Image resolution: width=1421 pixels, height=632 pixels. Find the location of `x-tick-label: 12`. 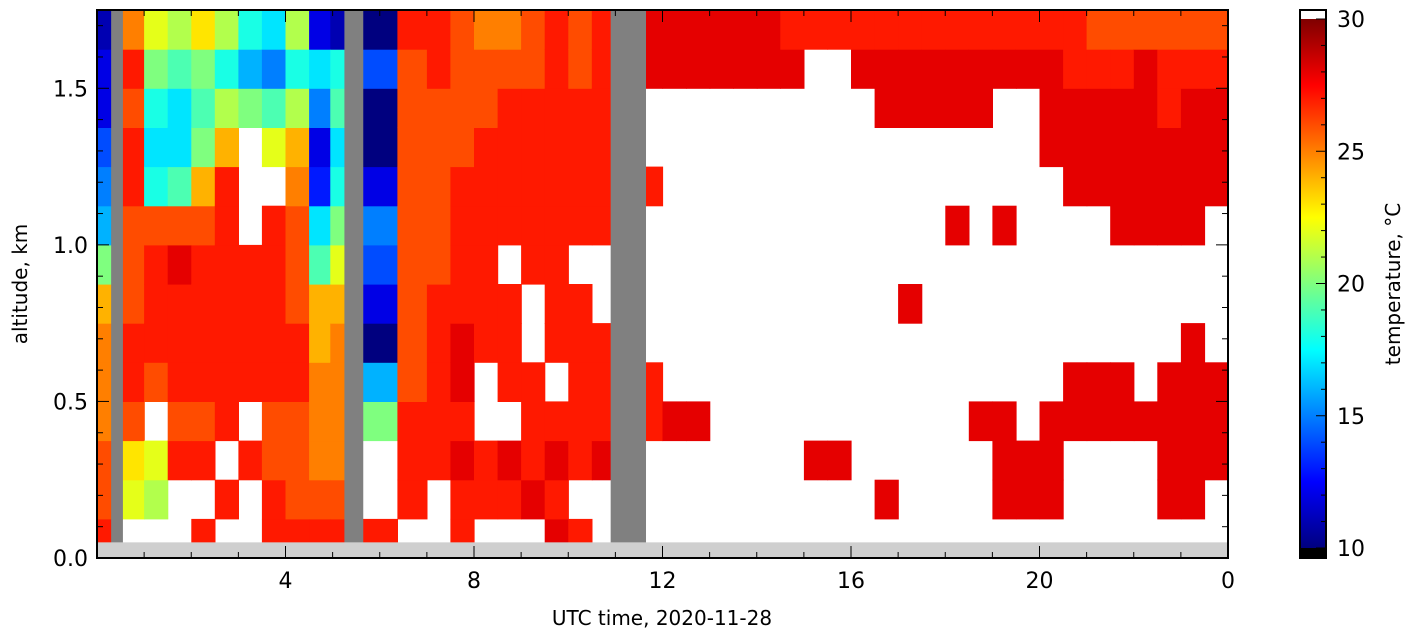

x-tick-label: 12 is located at coordinates (663, 581).